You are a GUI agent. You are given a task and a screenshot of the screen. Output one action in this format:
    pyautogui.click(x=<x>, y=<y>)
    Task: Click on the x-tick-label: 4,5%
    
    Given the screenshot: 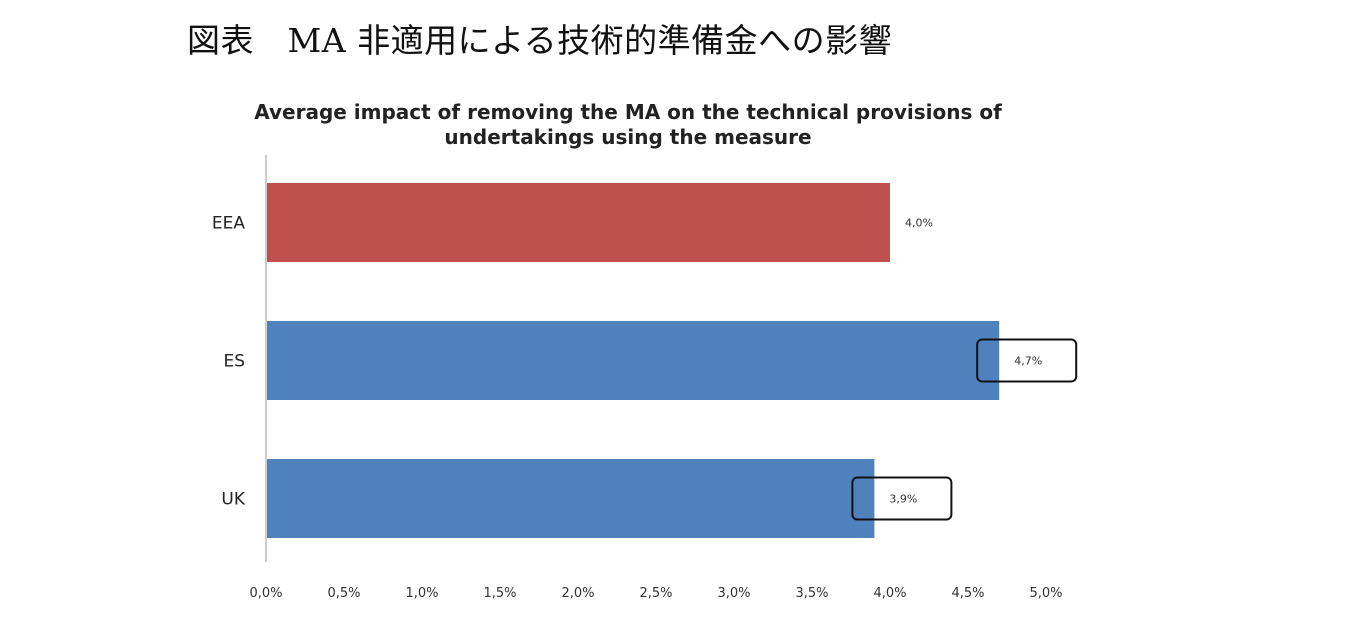 What is the action you would take?
    pyautogui.click(x=967, y=593)
    